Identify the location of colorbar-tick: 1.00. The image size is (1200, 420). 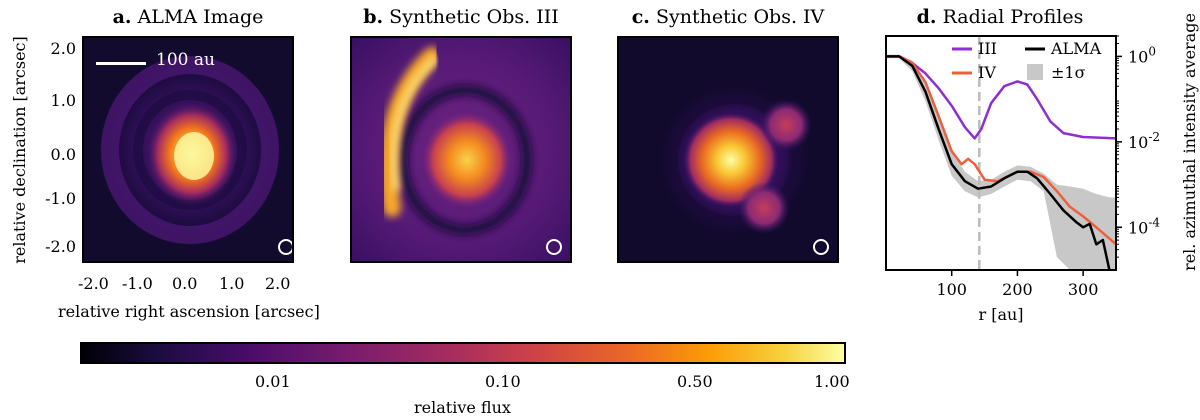
(832, 381).